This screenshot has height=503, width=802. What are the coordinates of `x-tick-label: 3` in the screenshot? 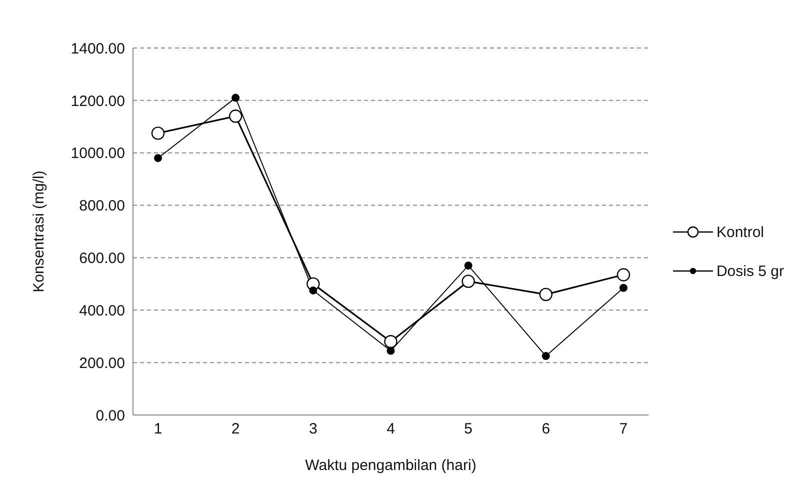 It's located at (313, 429).